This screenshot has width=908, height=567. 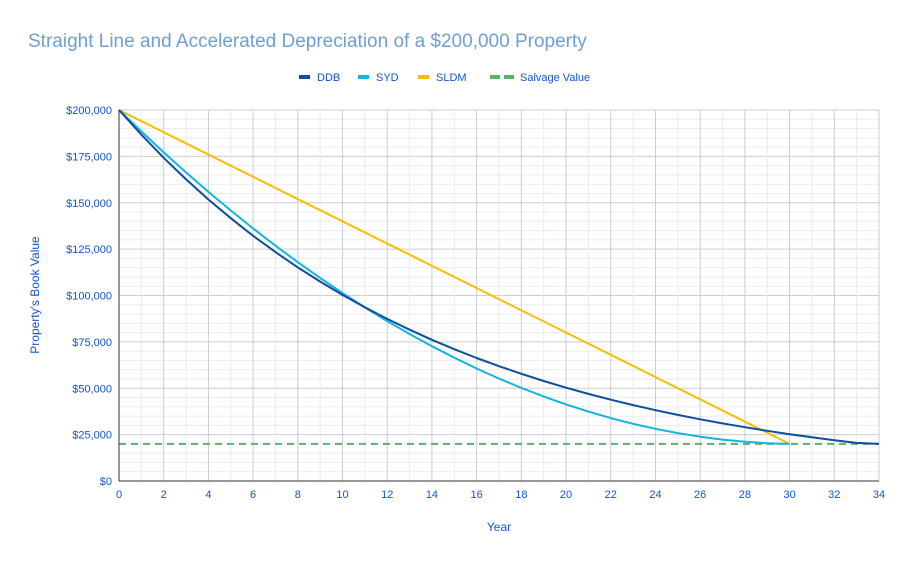 I want to click on legend-item-sldm: SLDM, so click(x=442, y=78).